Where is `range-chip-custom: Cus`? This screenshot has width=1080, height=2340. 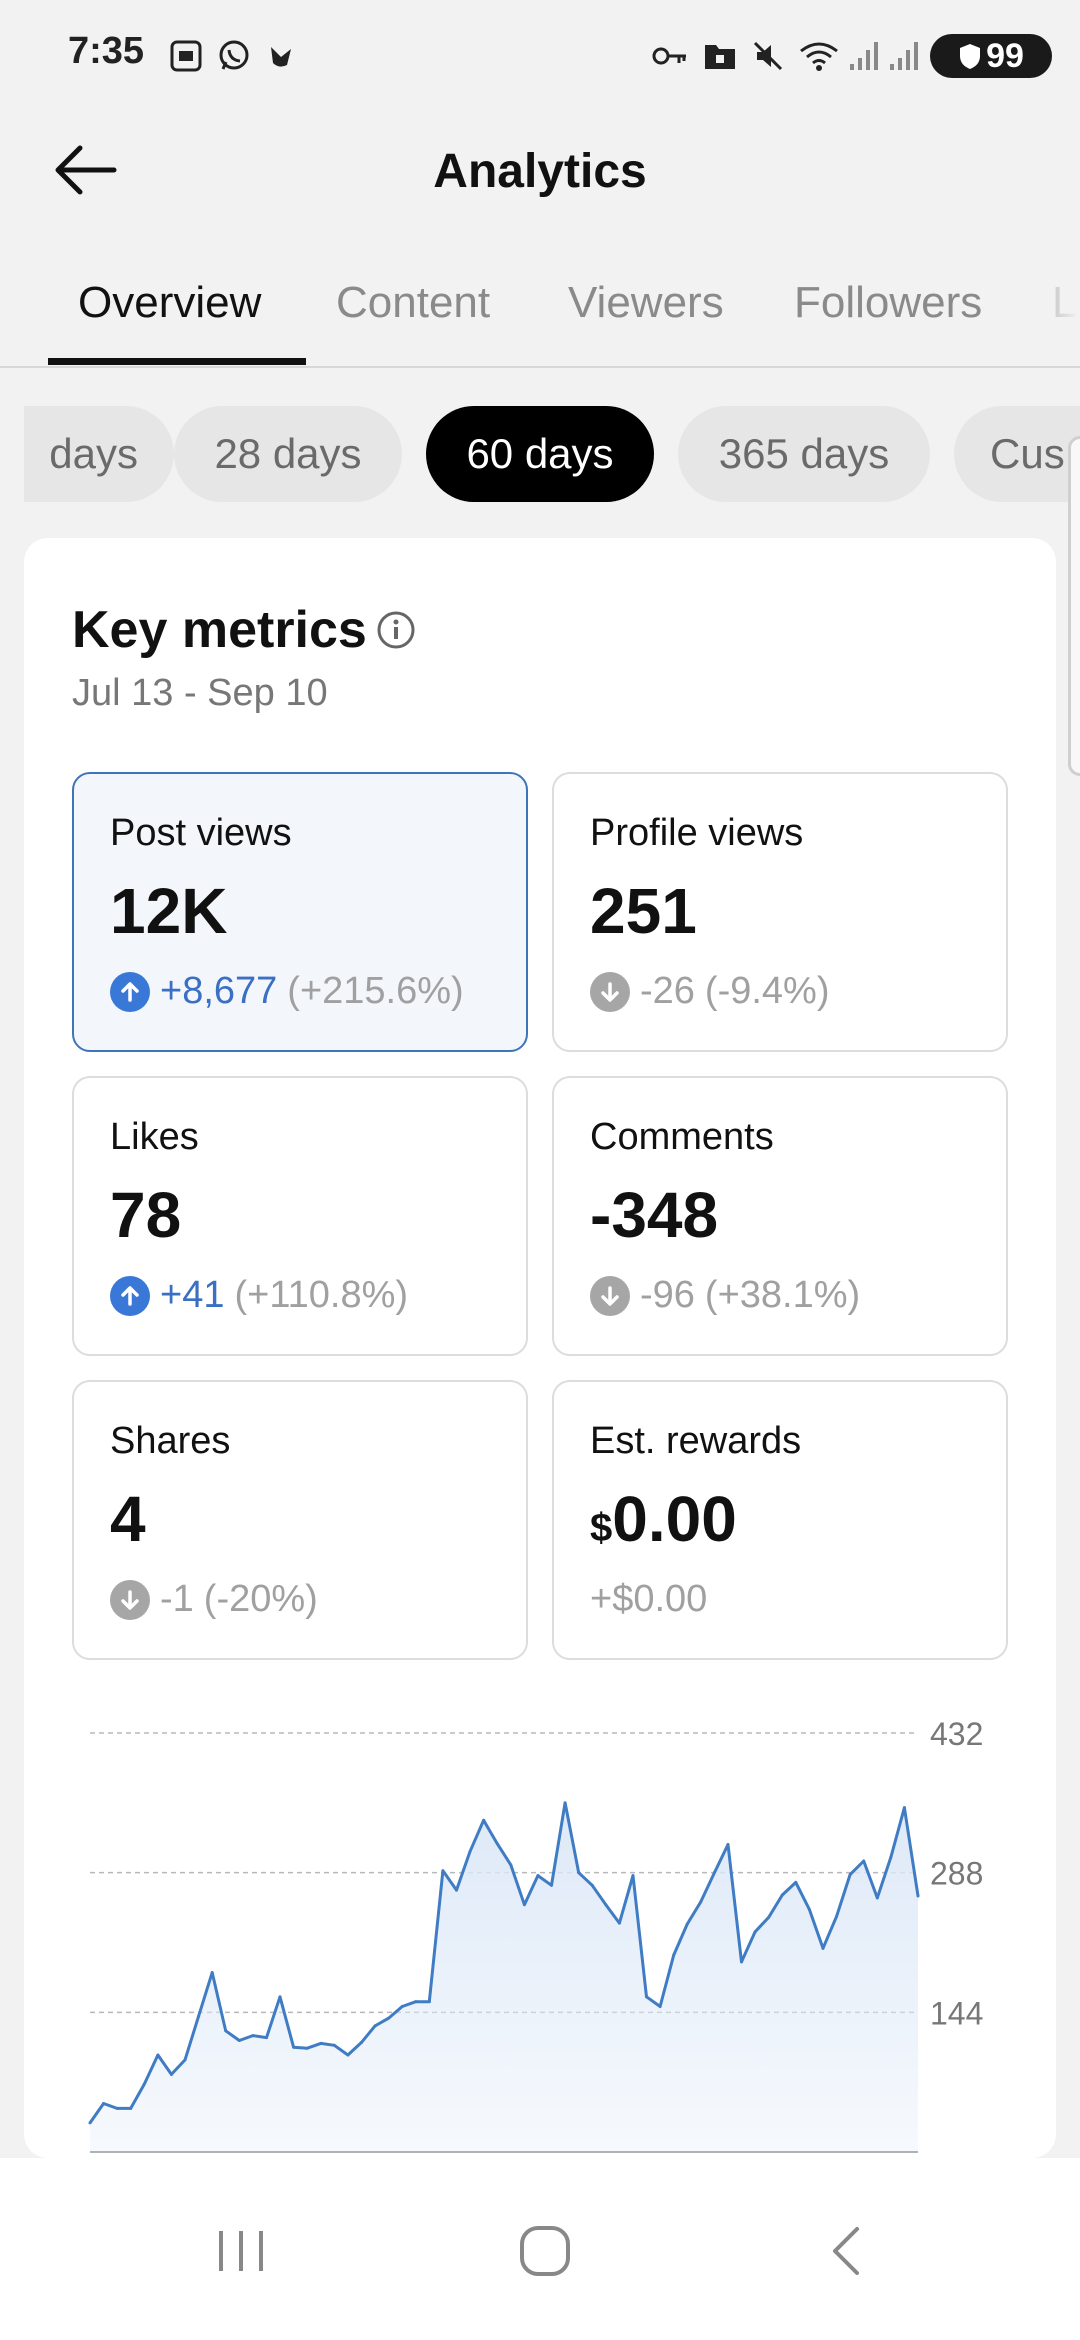
range-chip-custom: Cus is located at coordinates (1017, 454).